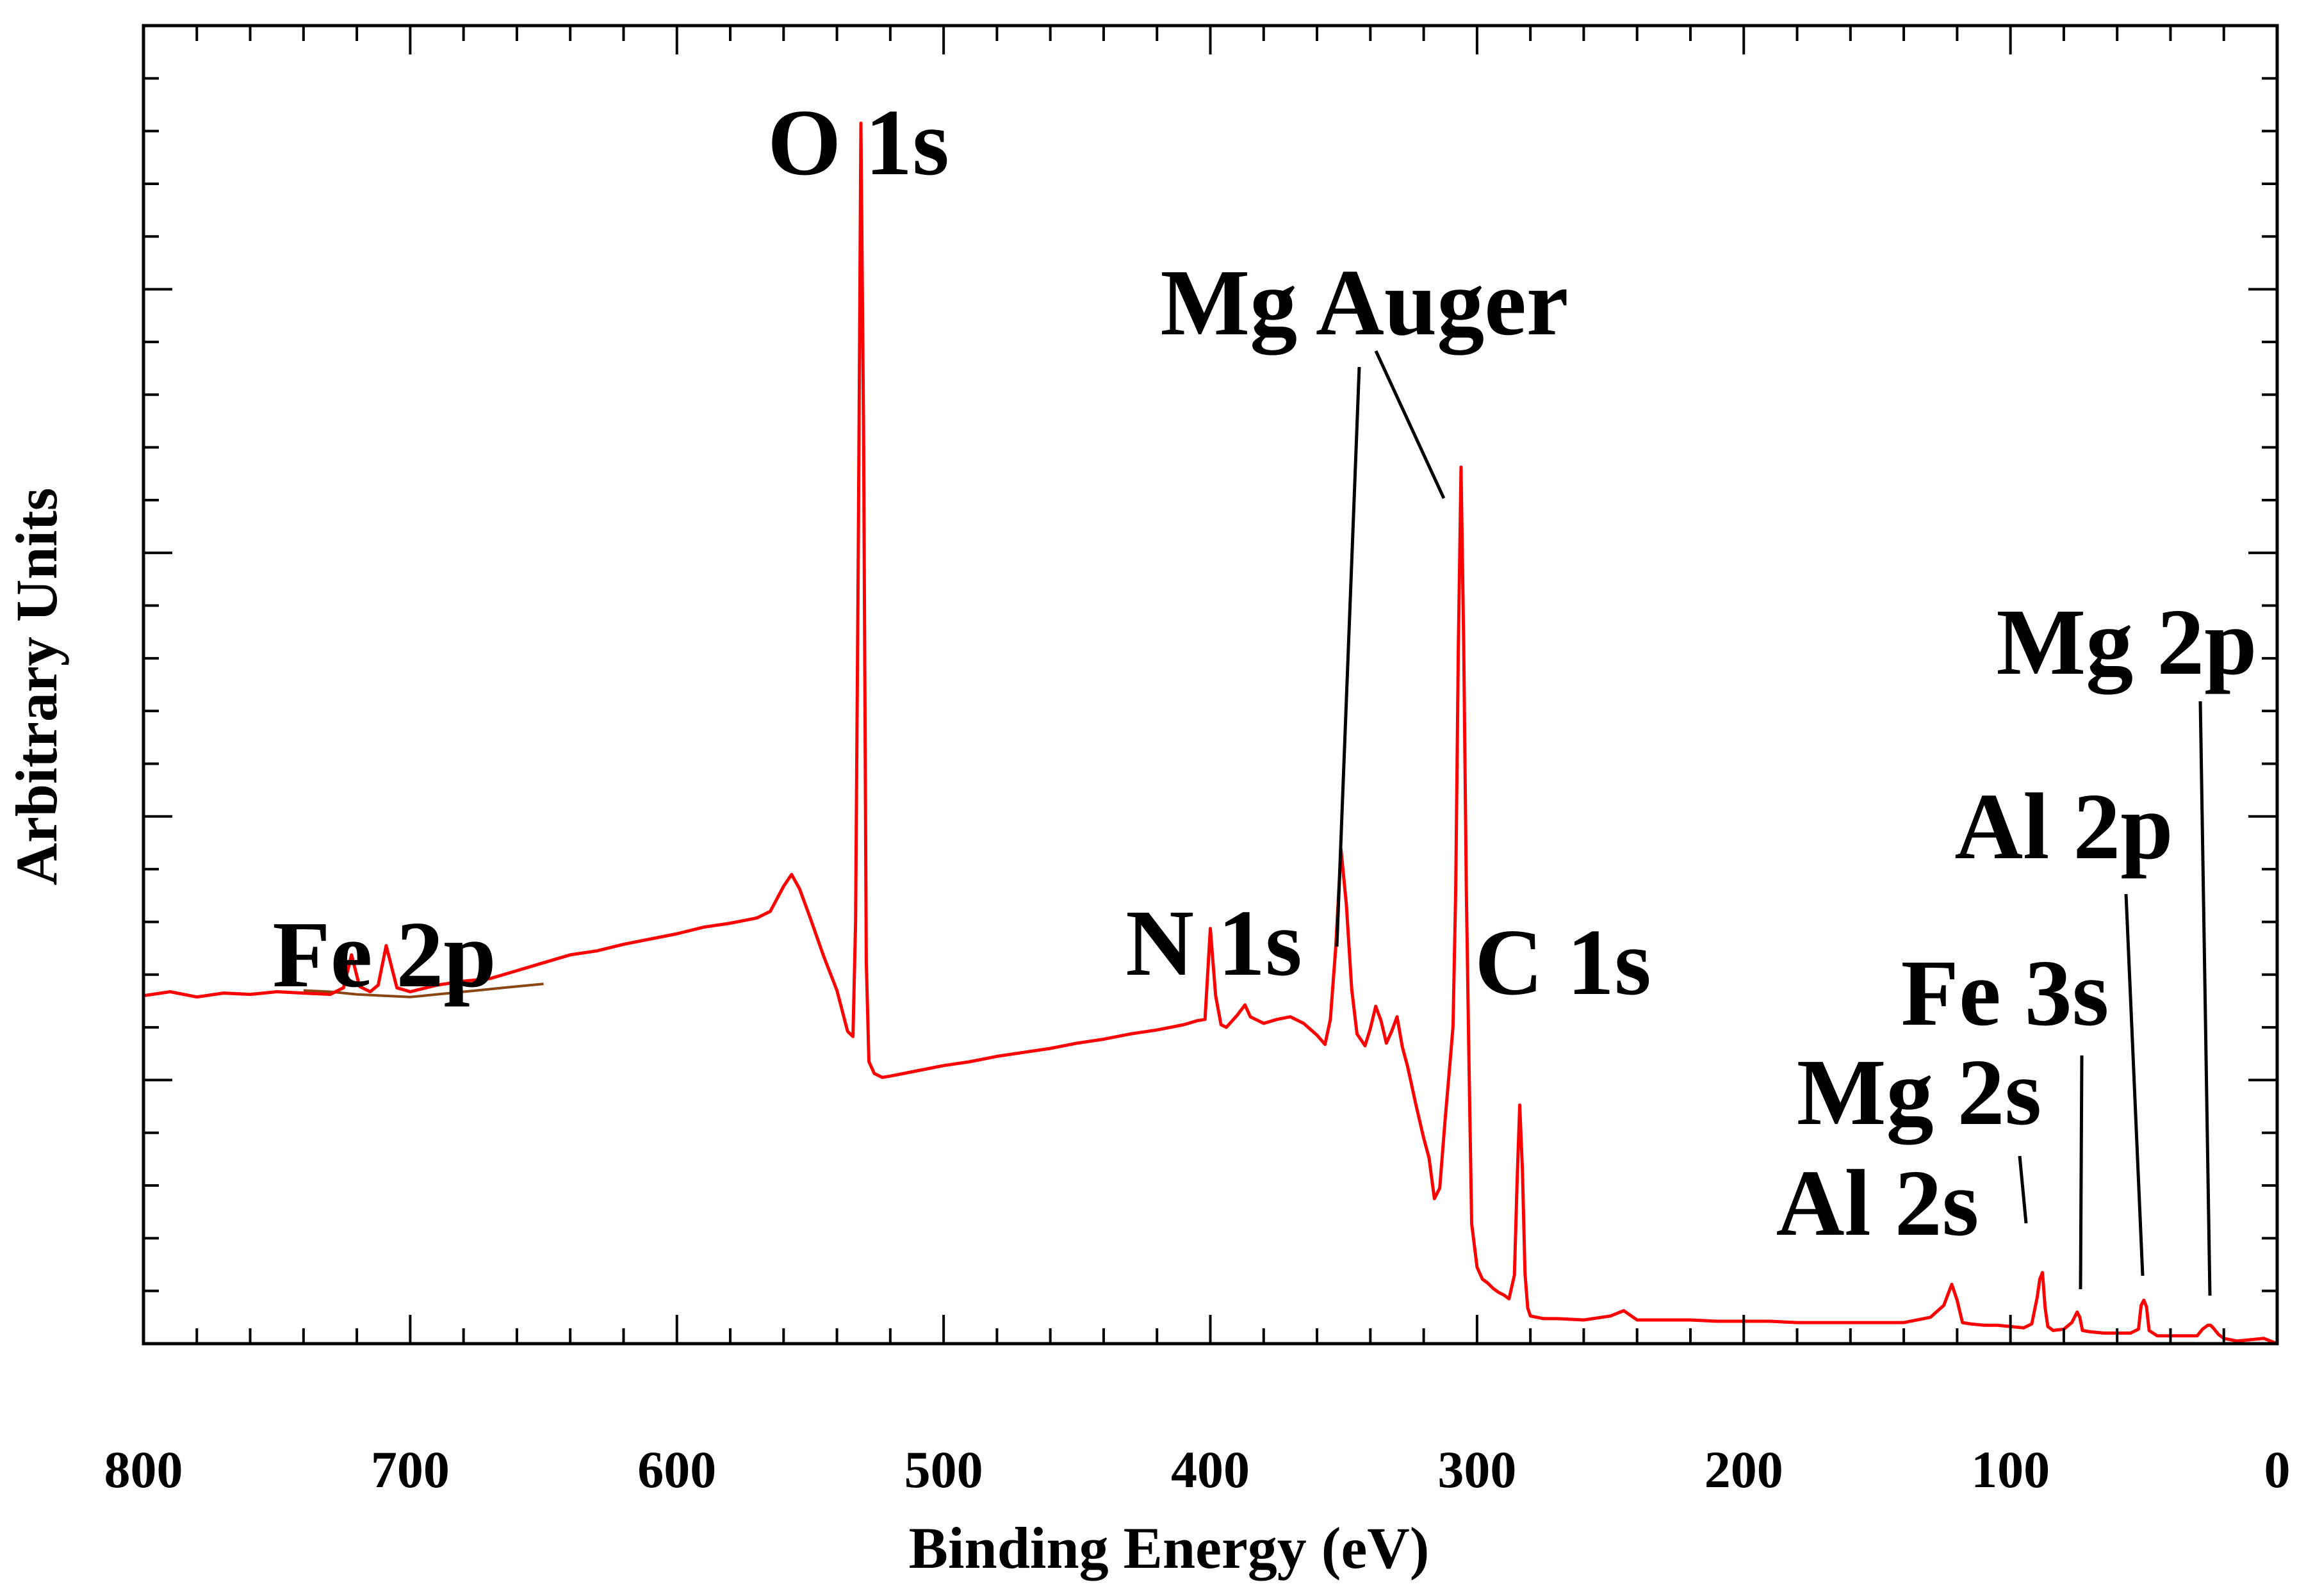 The height and width of the screenshot is (1596, 2306). I want to click on peak-label-c-1s: C 1s, so click(1563, 962).